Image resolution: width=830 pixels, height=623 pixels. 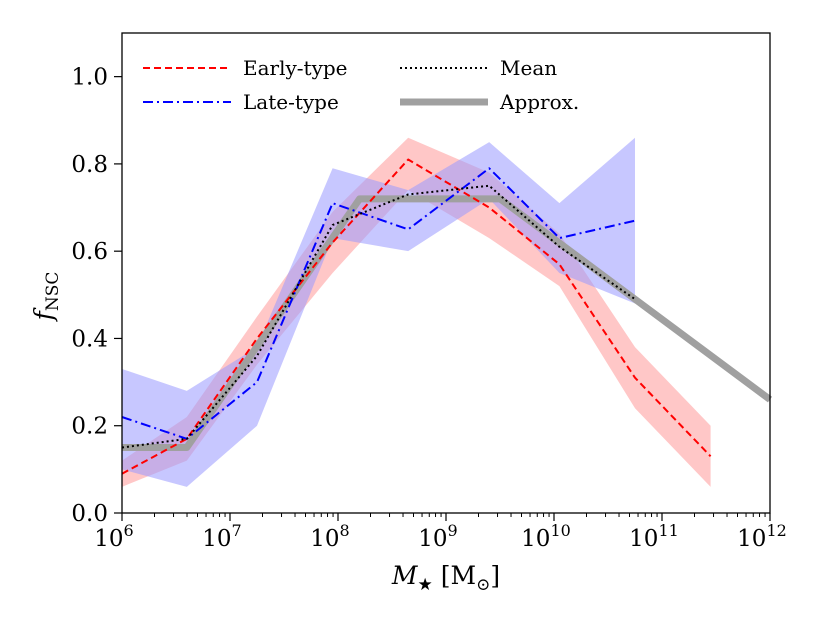 I want to click on legend-label-approx: Approx., so click(x=539, y=102).